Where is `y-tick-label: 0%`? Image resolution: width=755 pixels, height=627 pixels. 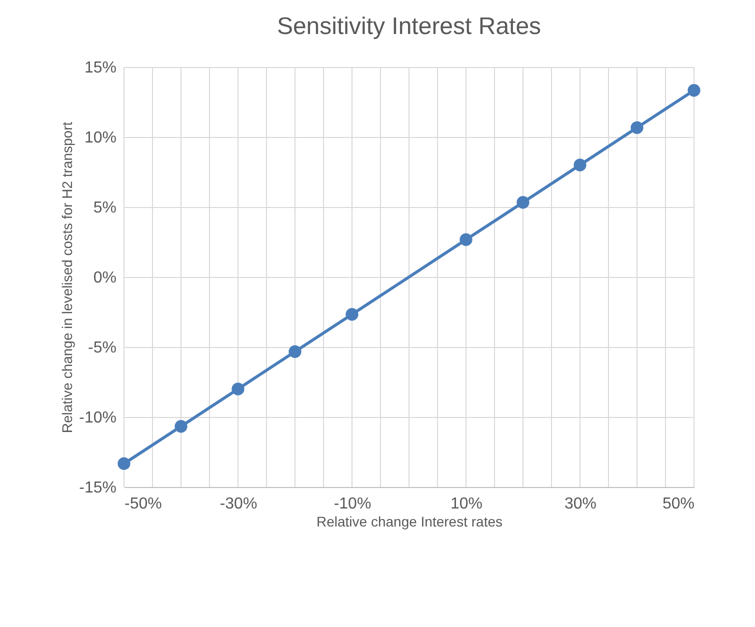
y-tick-label: 0% is located at coordinates (104, 278).